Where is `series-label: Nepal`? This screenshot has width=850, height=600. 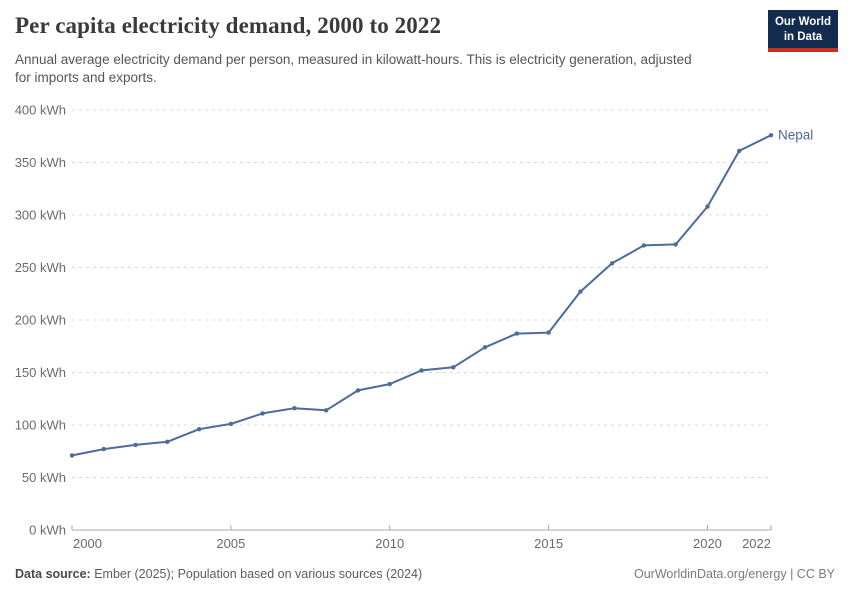 series-label: Nepal is located at coordinates (795, 135).